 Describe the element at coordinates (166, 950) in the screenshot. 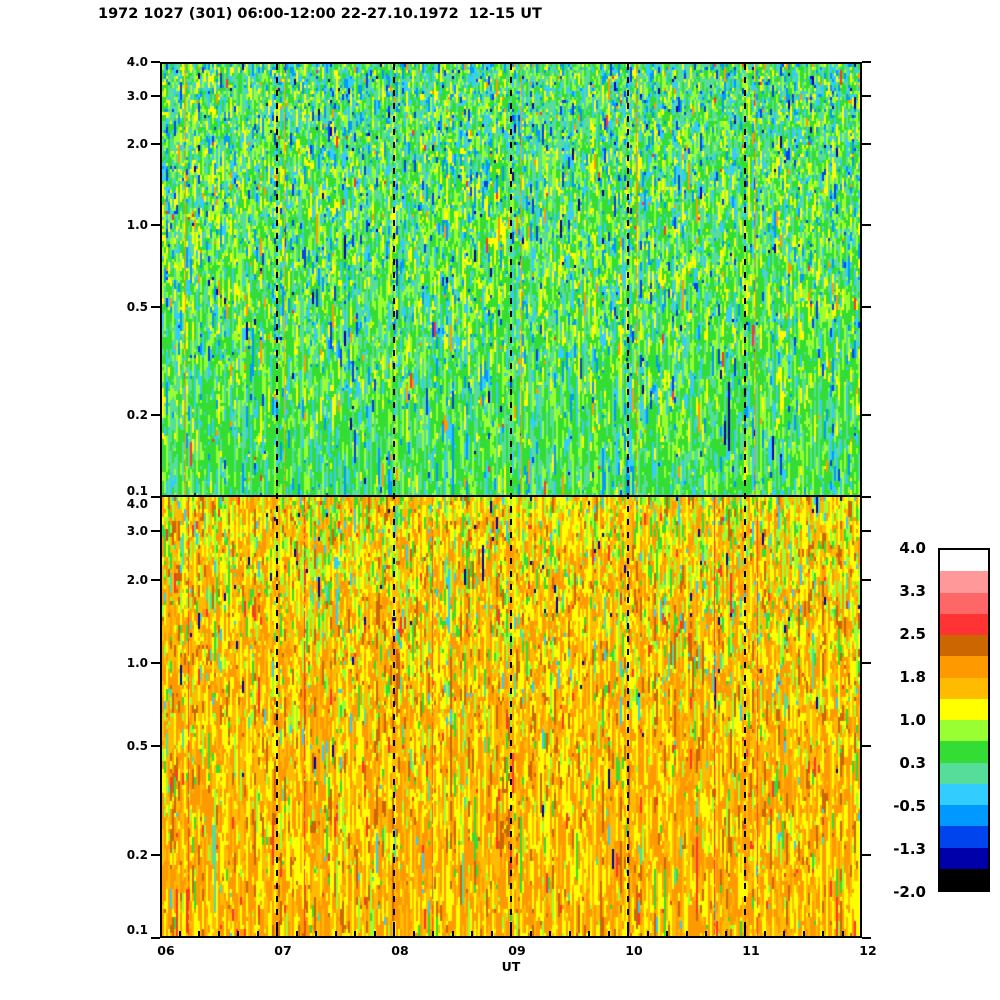

I see `x-axis-label: 06` at that location.